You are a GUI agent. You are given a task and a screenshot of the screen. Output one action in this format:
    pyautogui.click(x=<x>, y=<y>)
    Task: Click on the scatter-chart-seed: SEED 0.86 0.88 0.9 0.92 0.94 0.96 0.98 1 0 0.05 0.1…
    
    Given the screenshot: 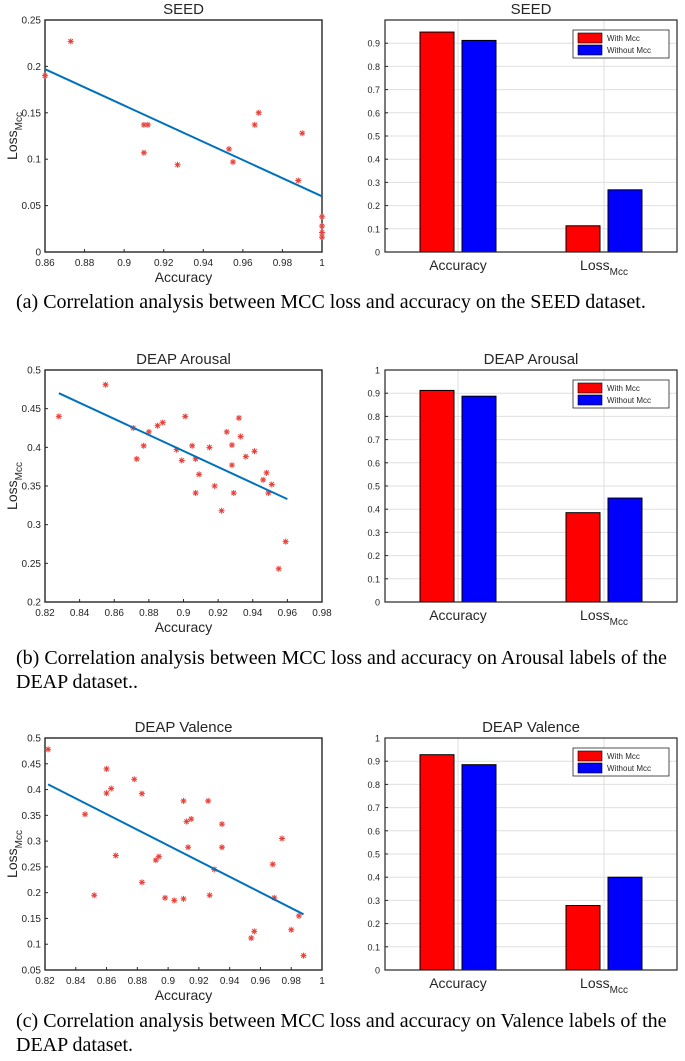 What is the action you would take?
    pyautogui.click(x=164, y=143)
    